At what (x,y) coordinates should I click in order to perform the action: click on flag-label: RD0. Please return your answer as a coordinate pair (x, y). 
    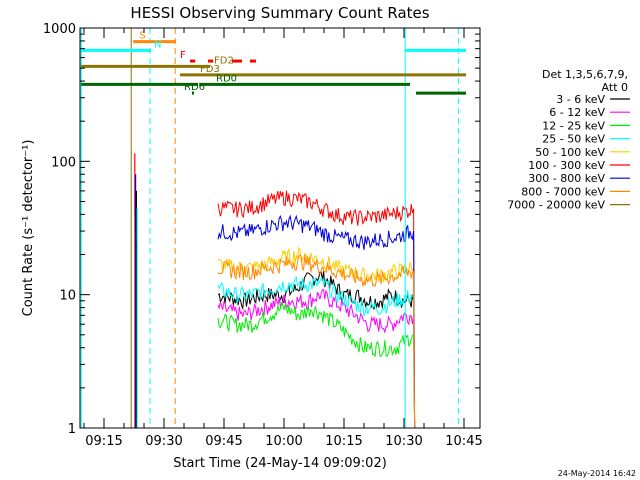
    Looking at the image, I should click on (226, 78).